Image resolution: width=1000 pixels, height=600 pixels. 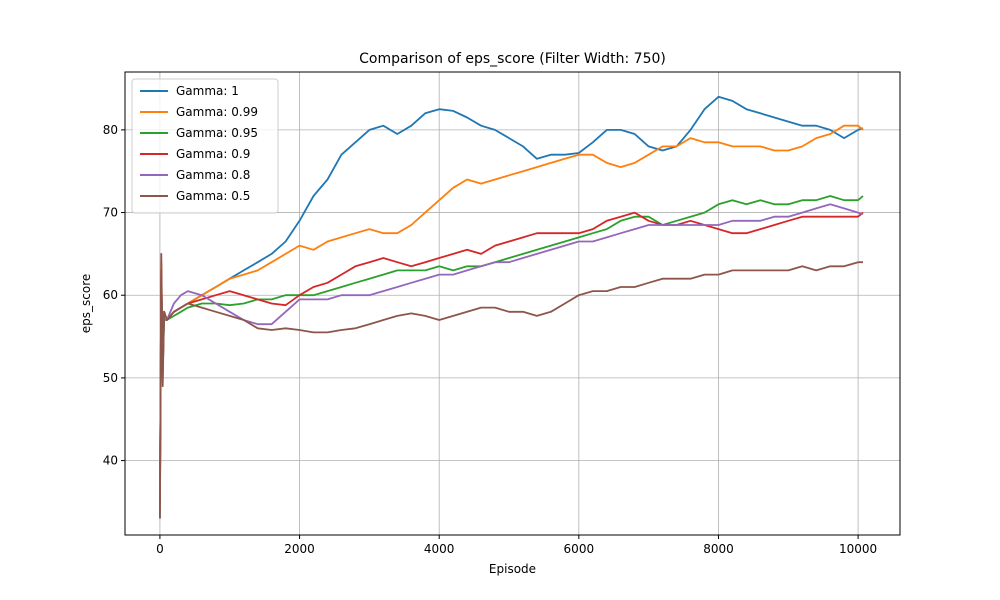 What do you see at coordinates (86, 304) in the screenshot?
I see `y-axis-label: eps_score` at bounding box center [86, 304].